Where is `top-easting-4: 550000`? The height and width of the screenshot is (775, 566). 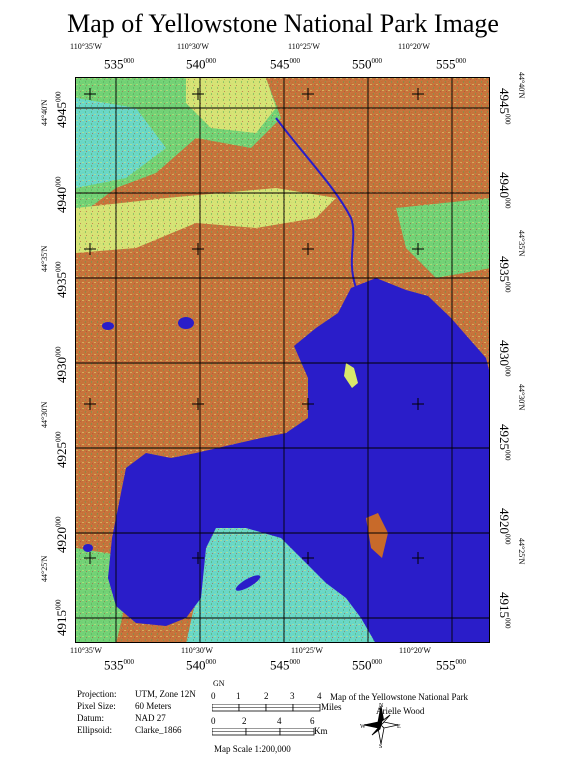
top-easting-4: 550000 is located at coordinates (367, 64).